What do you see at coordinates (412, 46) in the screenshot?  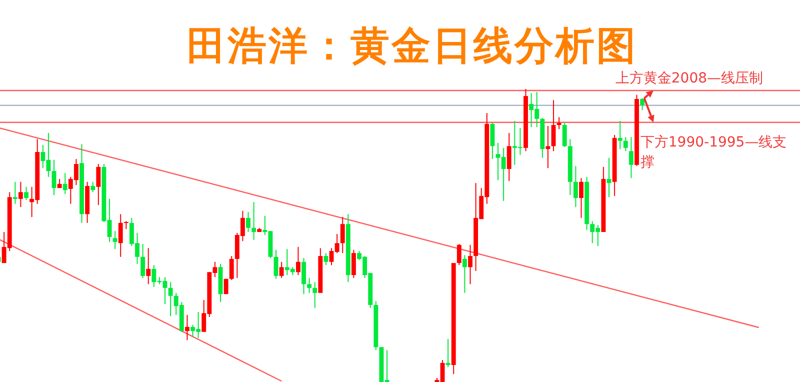 I see `chart-title: 田浩洋：黄金日线分析图` at bounding box center [412, 46].